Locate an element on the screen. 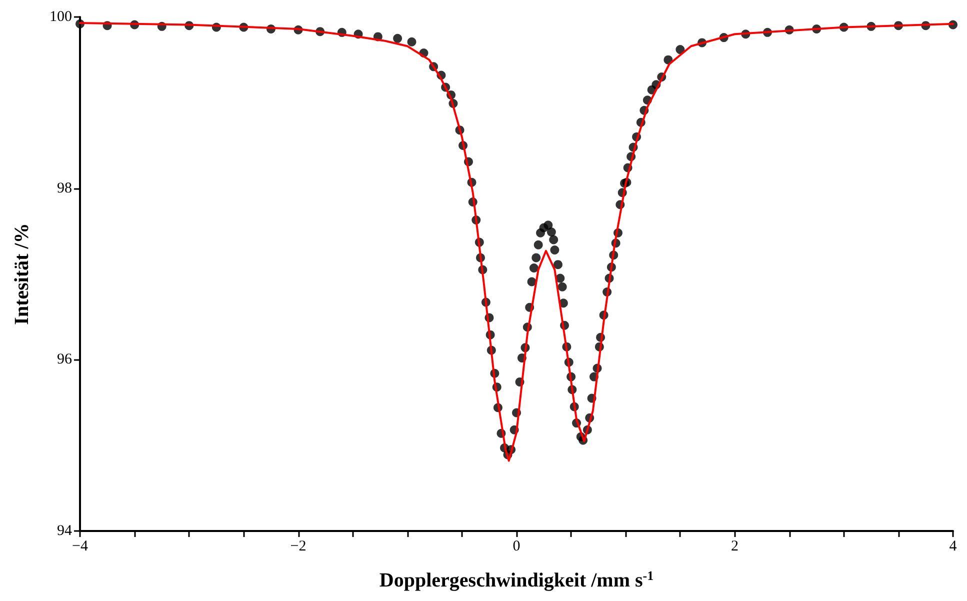 Image resolution: width=967 pixels, height=601 pixels. x-tick-label: 4 is located at coordinates (953, 546).